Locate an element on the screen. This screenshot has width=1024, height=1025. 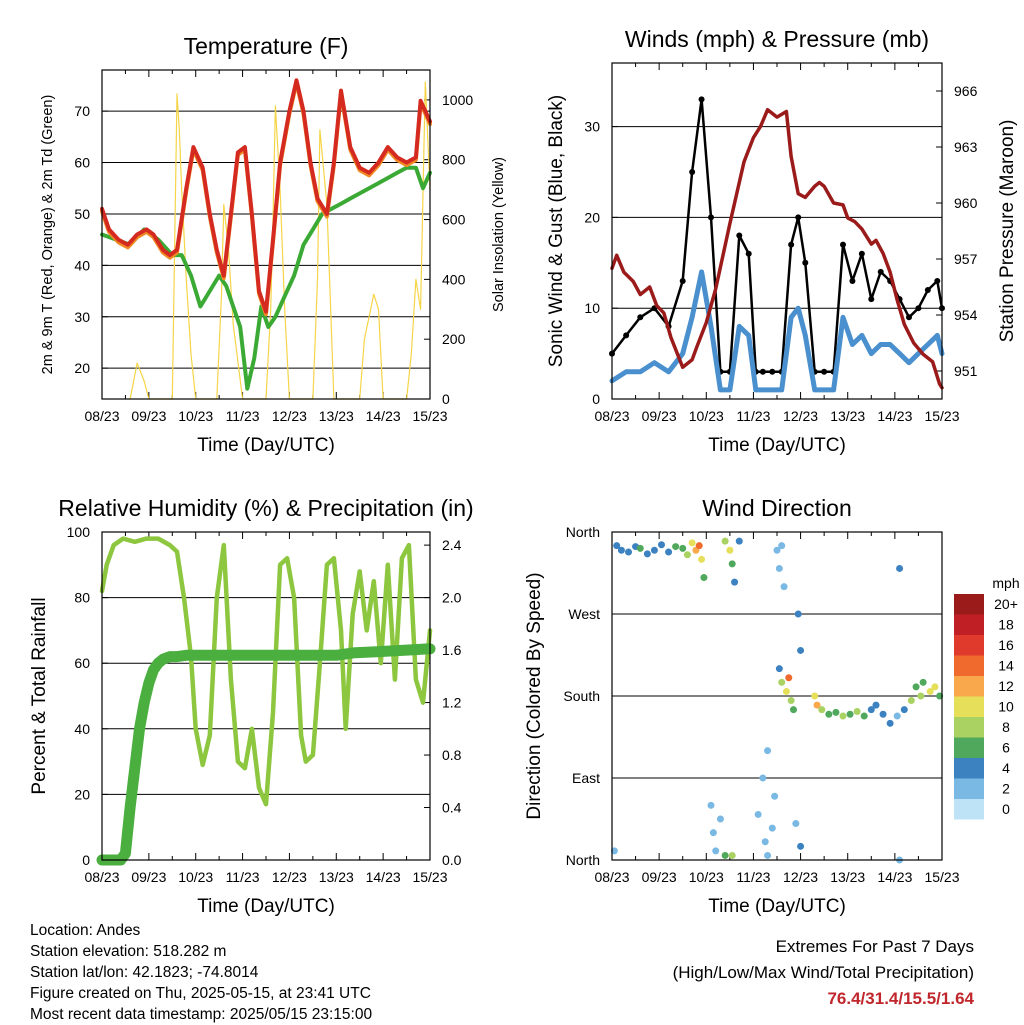
colorbar-label: 8 is located at coordinates (1006, 727).